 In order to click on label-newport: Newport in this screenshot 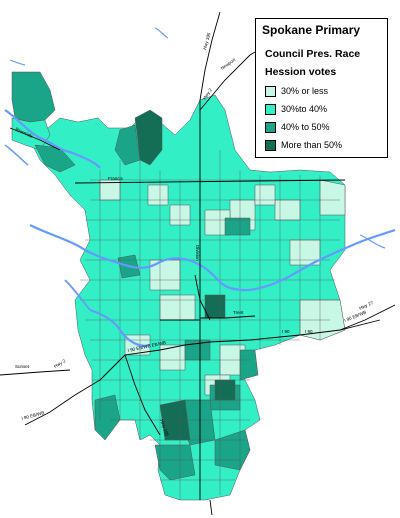, I will do `click(228, 64)`.